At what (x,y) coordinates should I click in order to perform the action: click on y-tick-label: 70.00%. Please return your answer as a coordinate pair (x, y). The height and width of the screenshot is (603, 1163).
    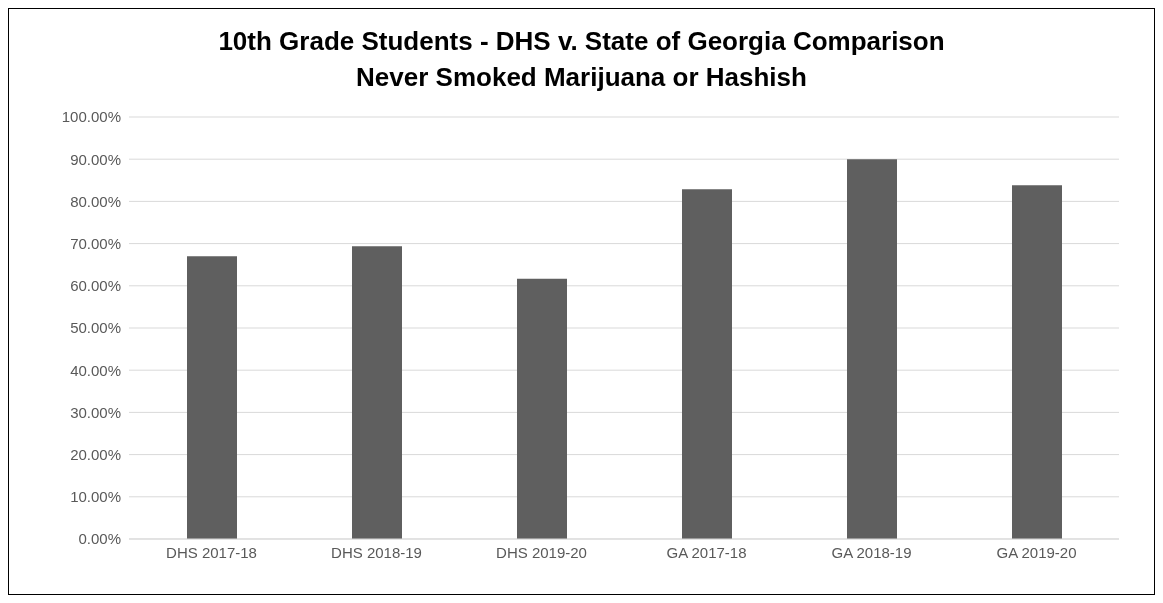
    Looking at the image, I should click on (95, 243).